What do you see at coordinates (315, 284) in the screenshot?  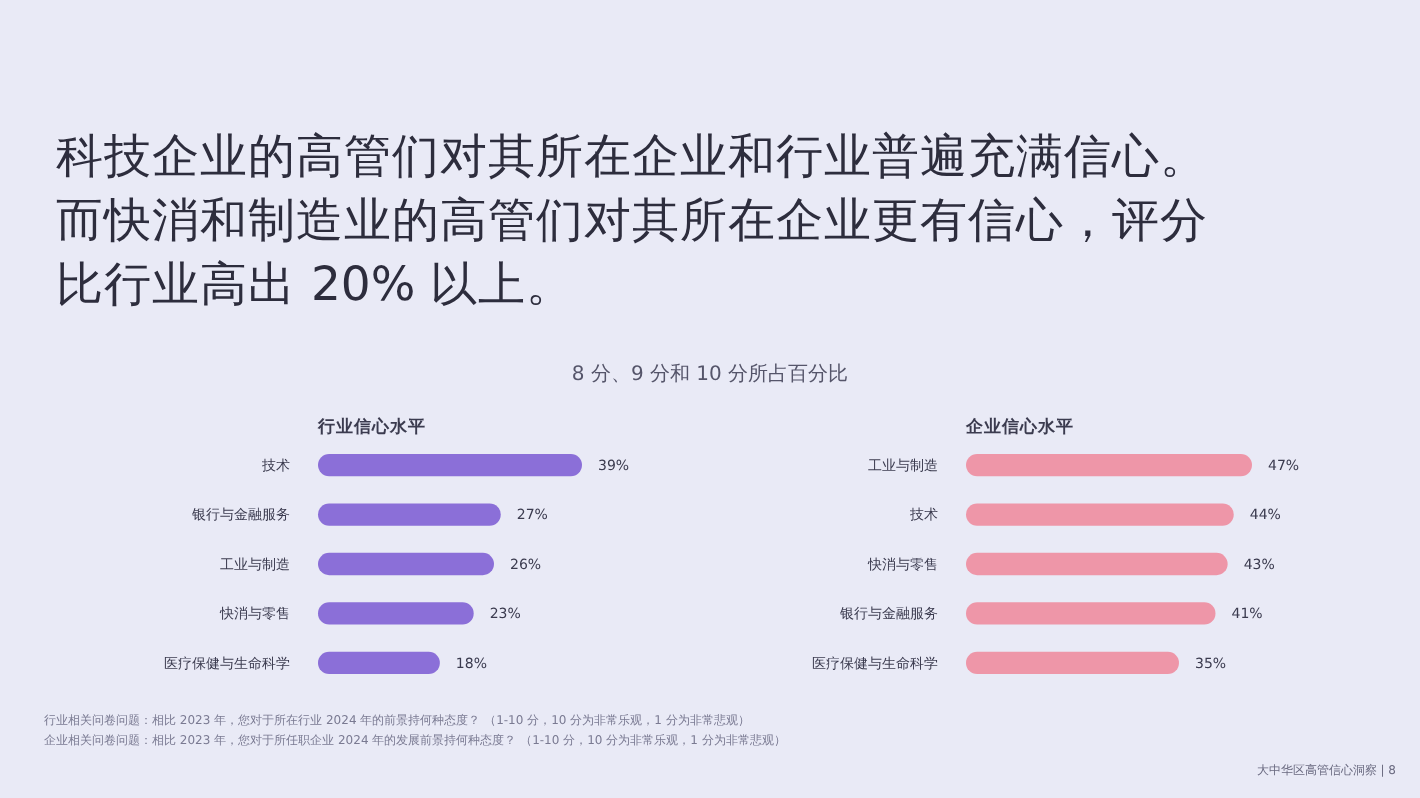 I see `text: 比行业高出 20% 以上。` at bounding box center [315, 284].